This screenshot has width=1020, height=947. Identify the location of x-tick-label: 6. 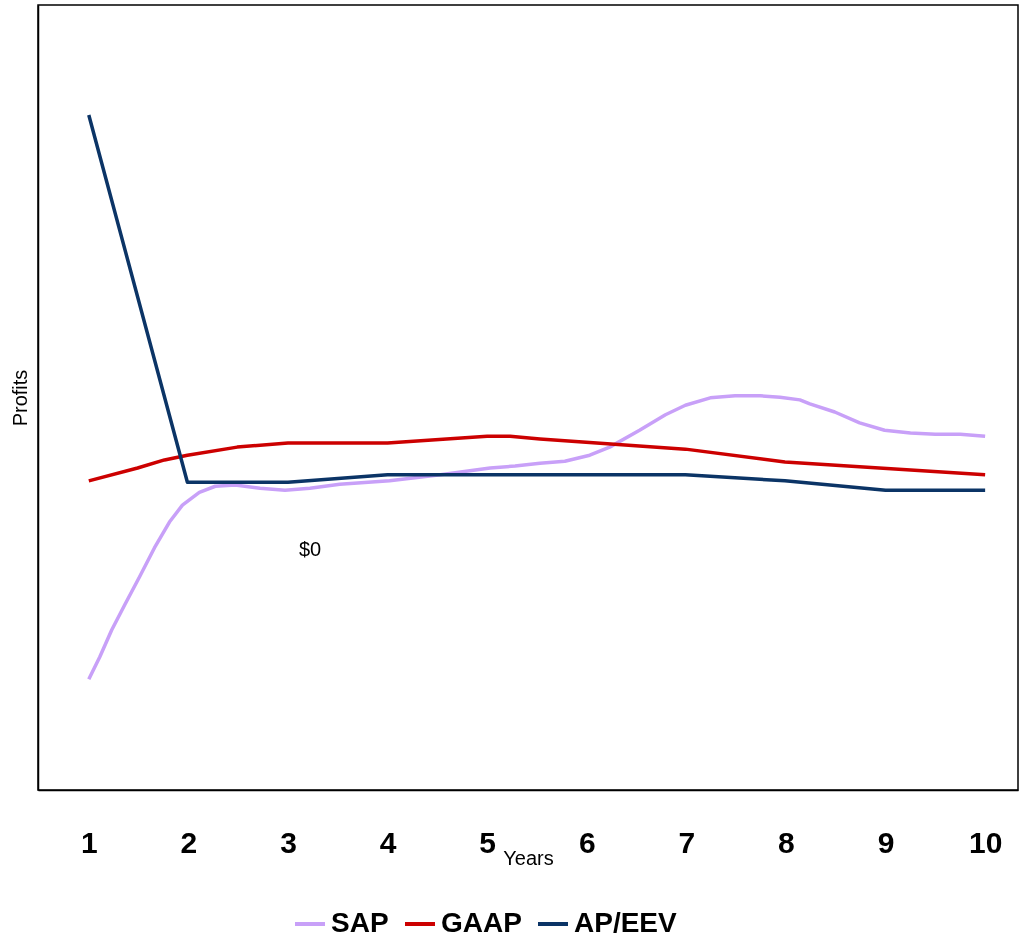
(587, 842).